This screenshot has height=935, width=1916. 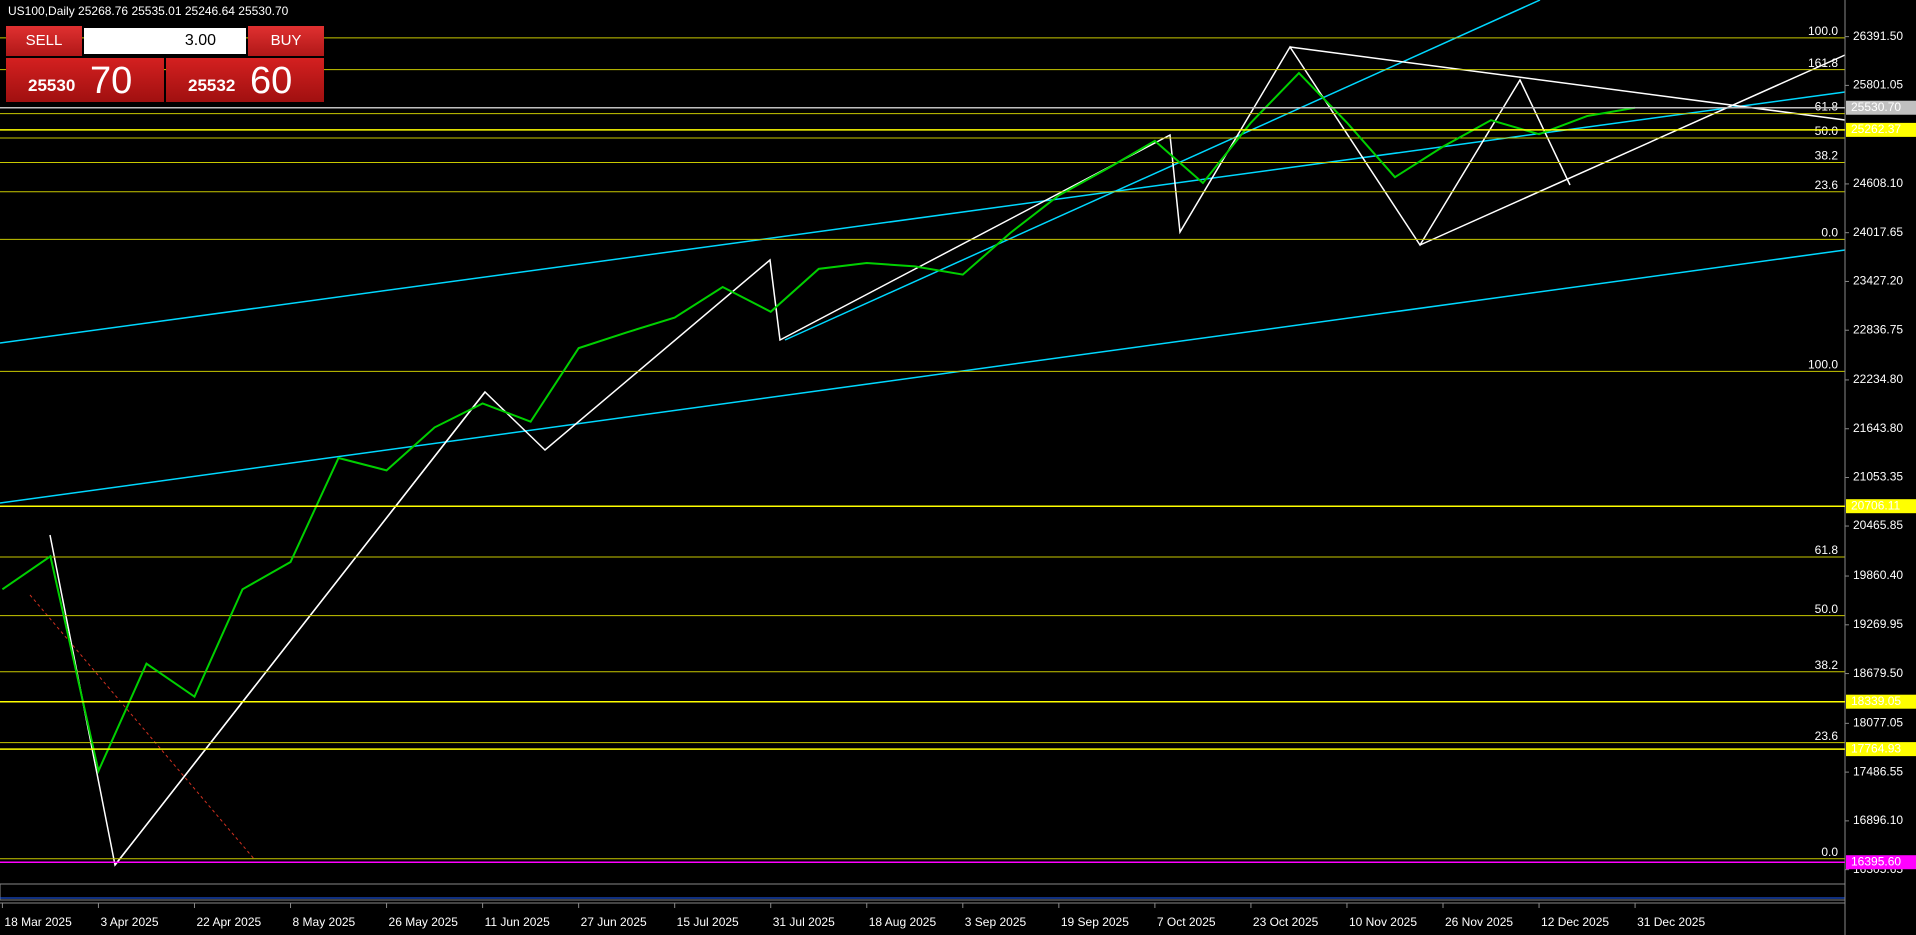 I want to click on price-level-label: 20706.11, so click(x=1875, y=505).